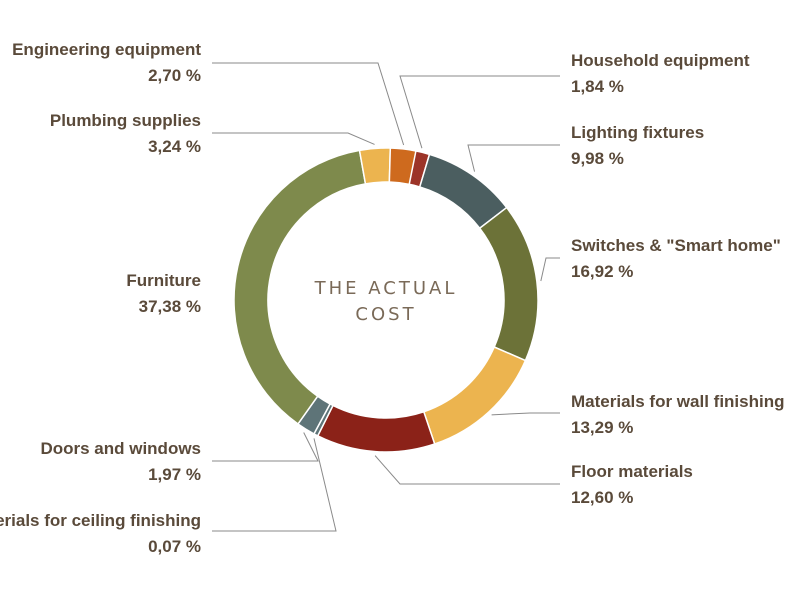  I want to click on label-doors-and-windows: Doors and windows 1,97 %, so click(120, 461).